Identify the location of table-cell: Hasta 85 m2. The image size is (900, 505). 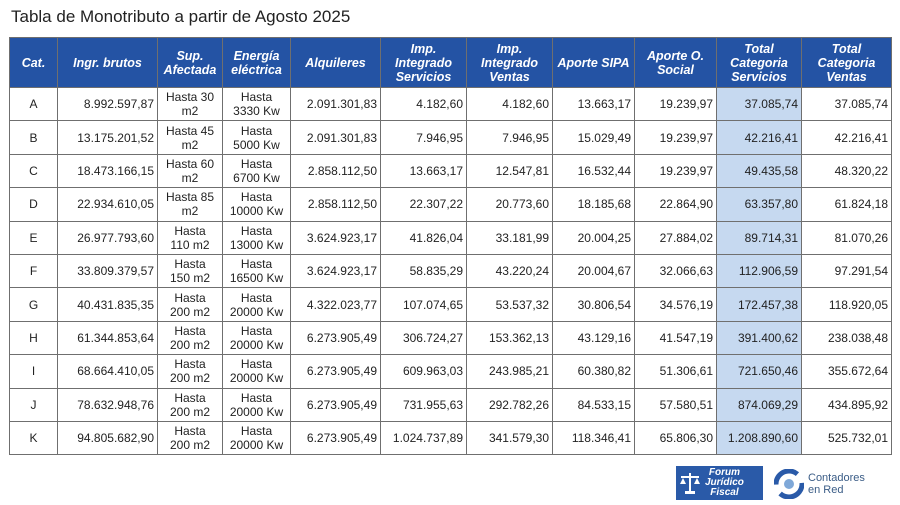
(190, 204).